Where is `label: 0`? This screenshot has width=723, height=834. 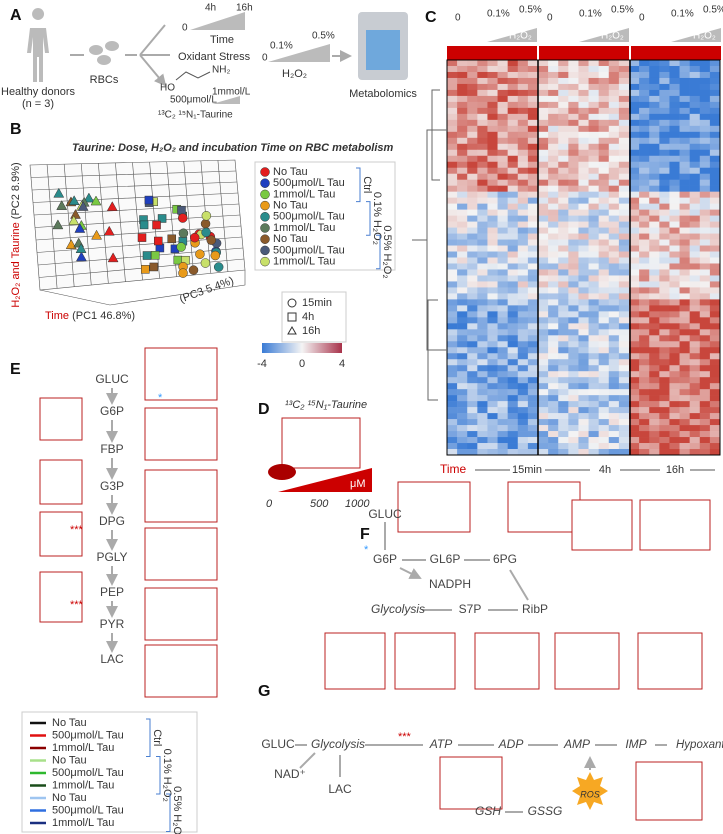 label: 0 is located at coordinates (269, 504).